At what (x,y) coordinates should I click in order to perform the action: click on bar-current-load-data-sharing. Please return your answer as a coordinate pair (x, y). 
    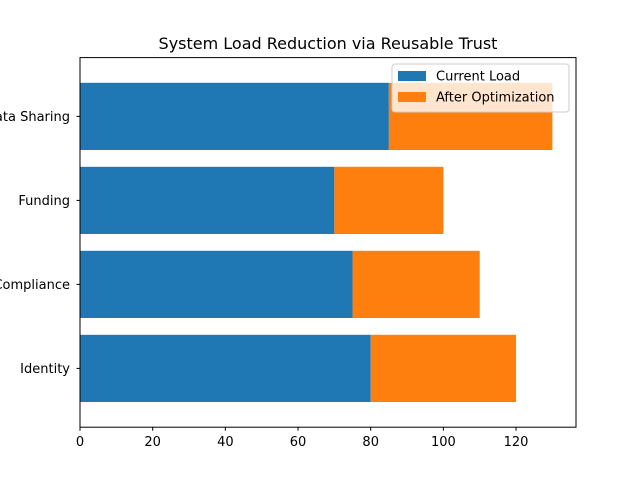
    Looking at the image, I should click on (234, 116).